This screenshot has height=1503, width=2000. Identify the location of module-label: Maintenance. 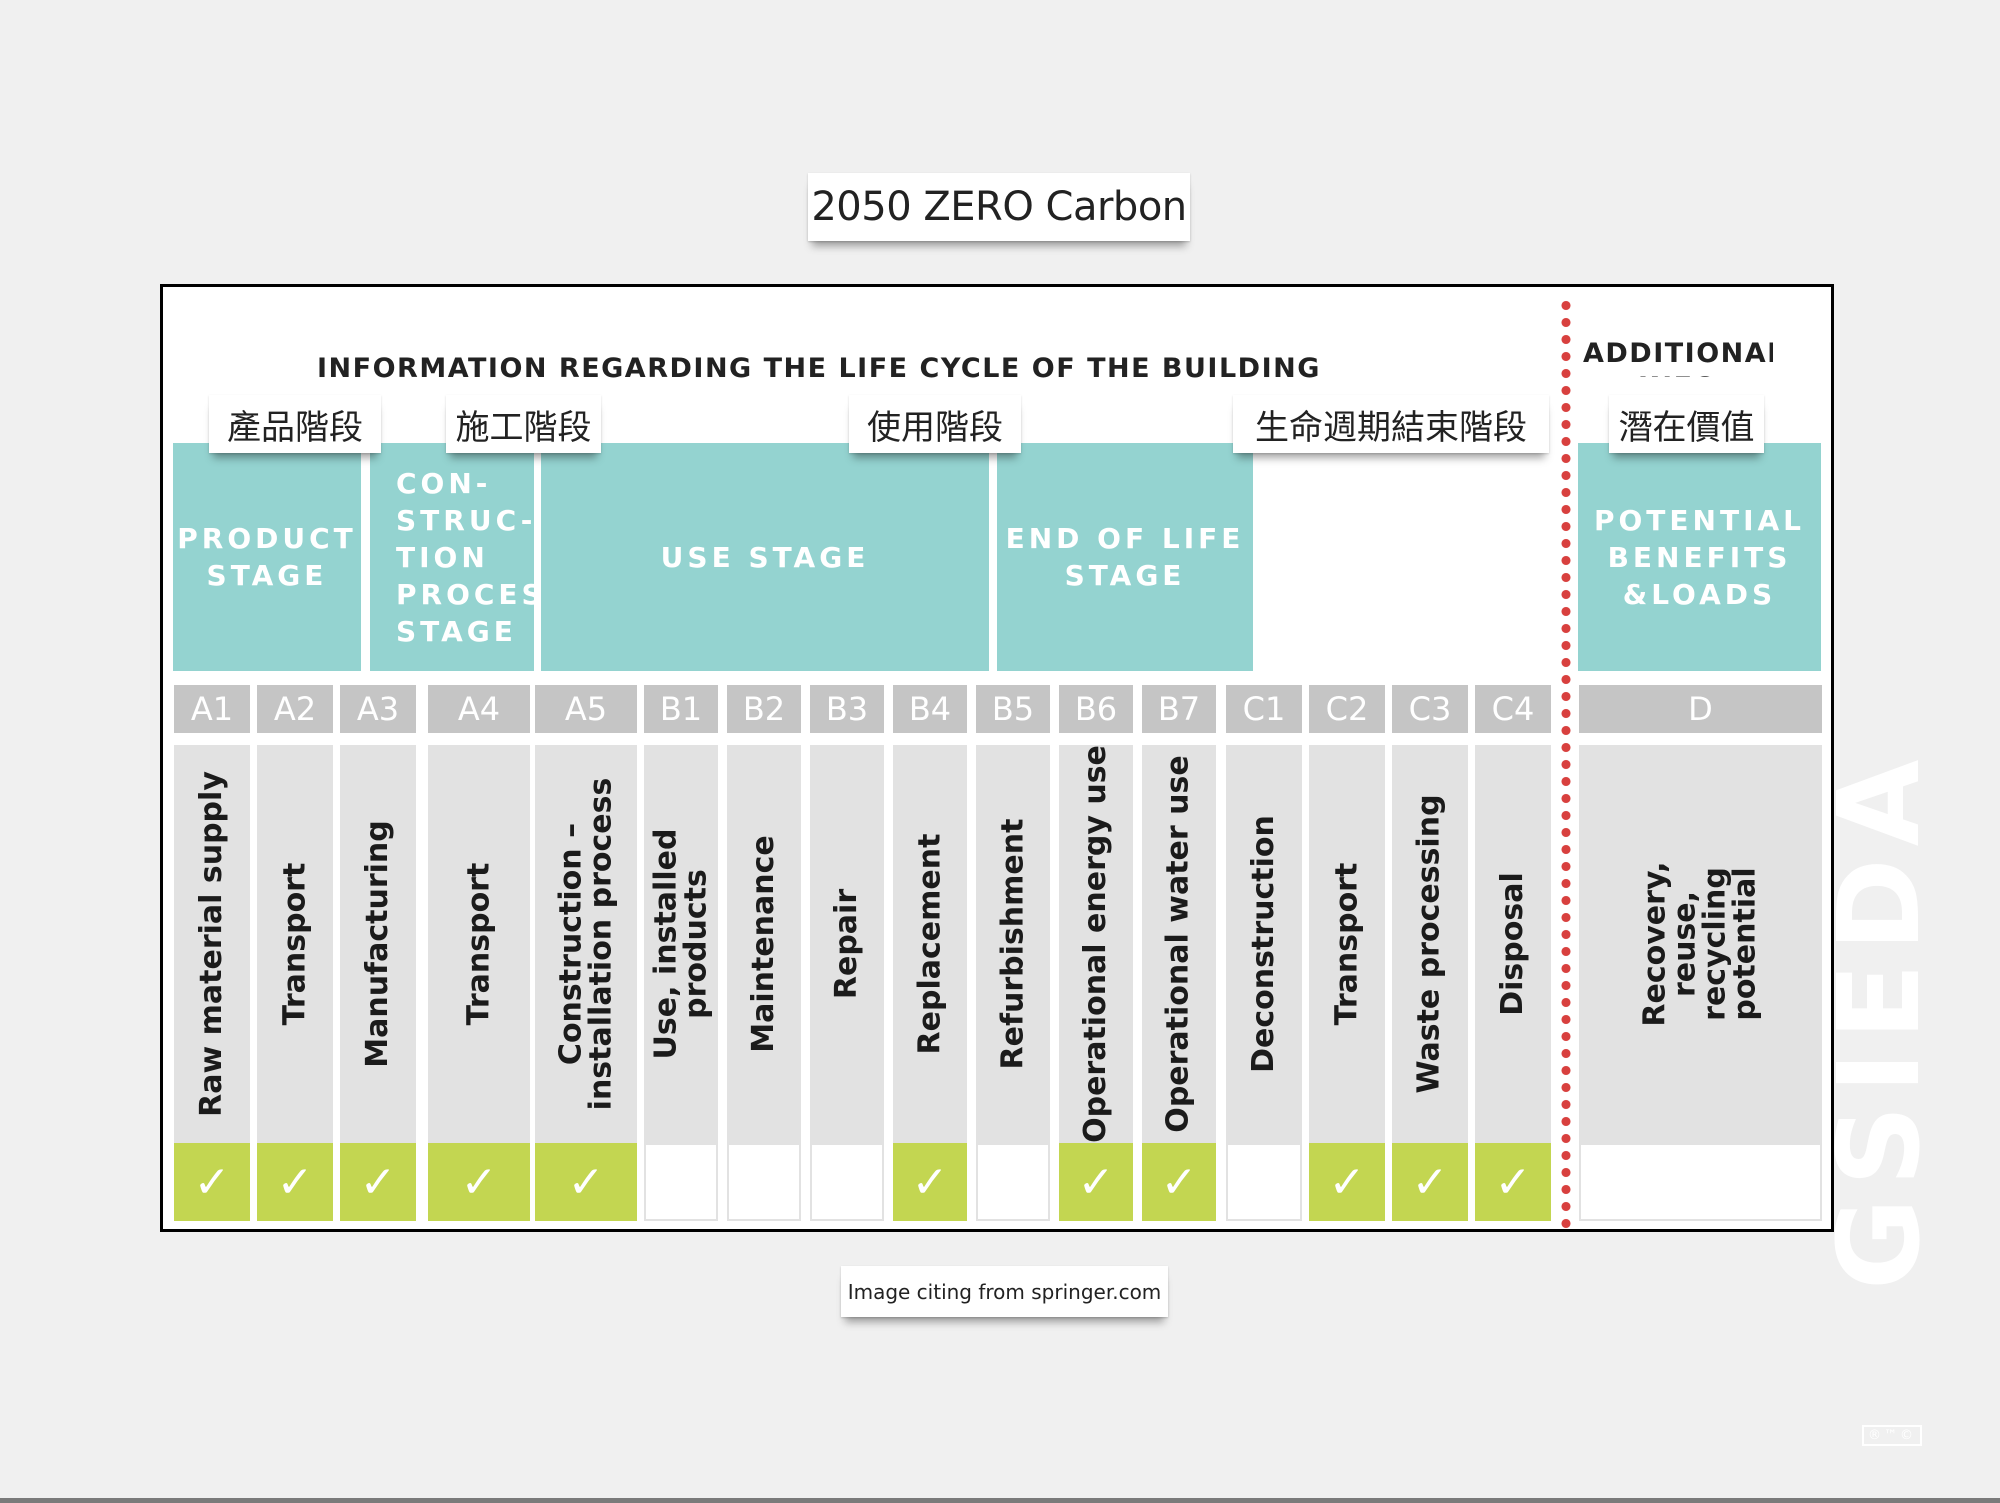
(764, 944).